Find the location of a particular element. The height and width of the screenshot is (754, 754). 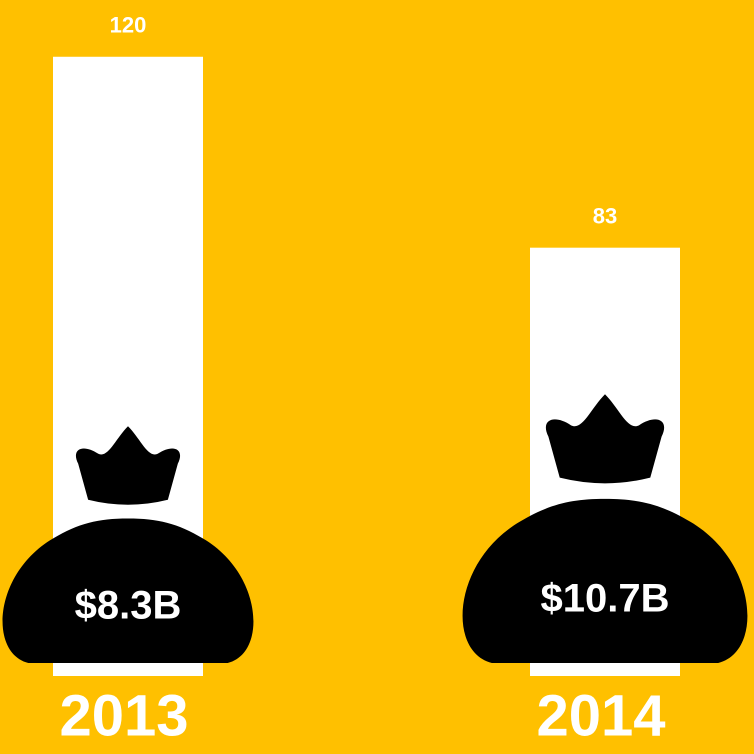

bag-label: $8.3B is located at coordinates (128, 606).